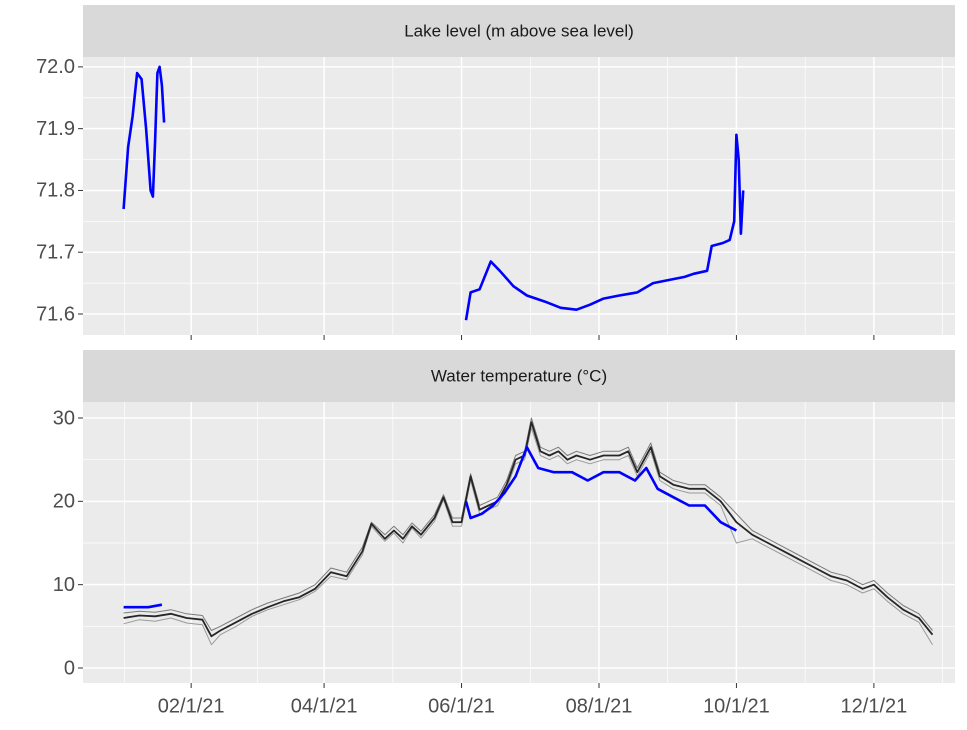 Image resolution: width=967 pixels, height=730 pixels. I want to click on y-tick-label: 10, so click(64, 585).